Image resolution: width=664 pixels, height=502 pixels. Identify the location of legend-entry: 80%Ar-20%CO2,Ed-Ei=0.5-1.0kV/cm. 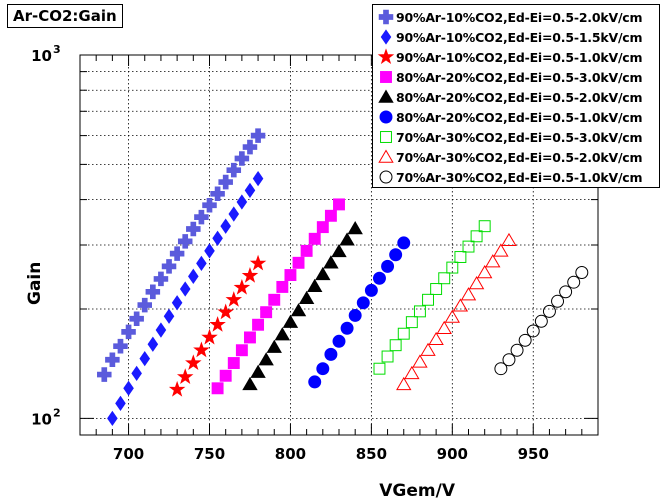
(510, 117).